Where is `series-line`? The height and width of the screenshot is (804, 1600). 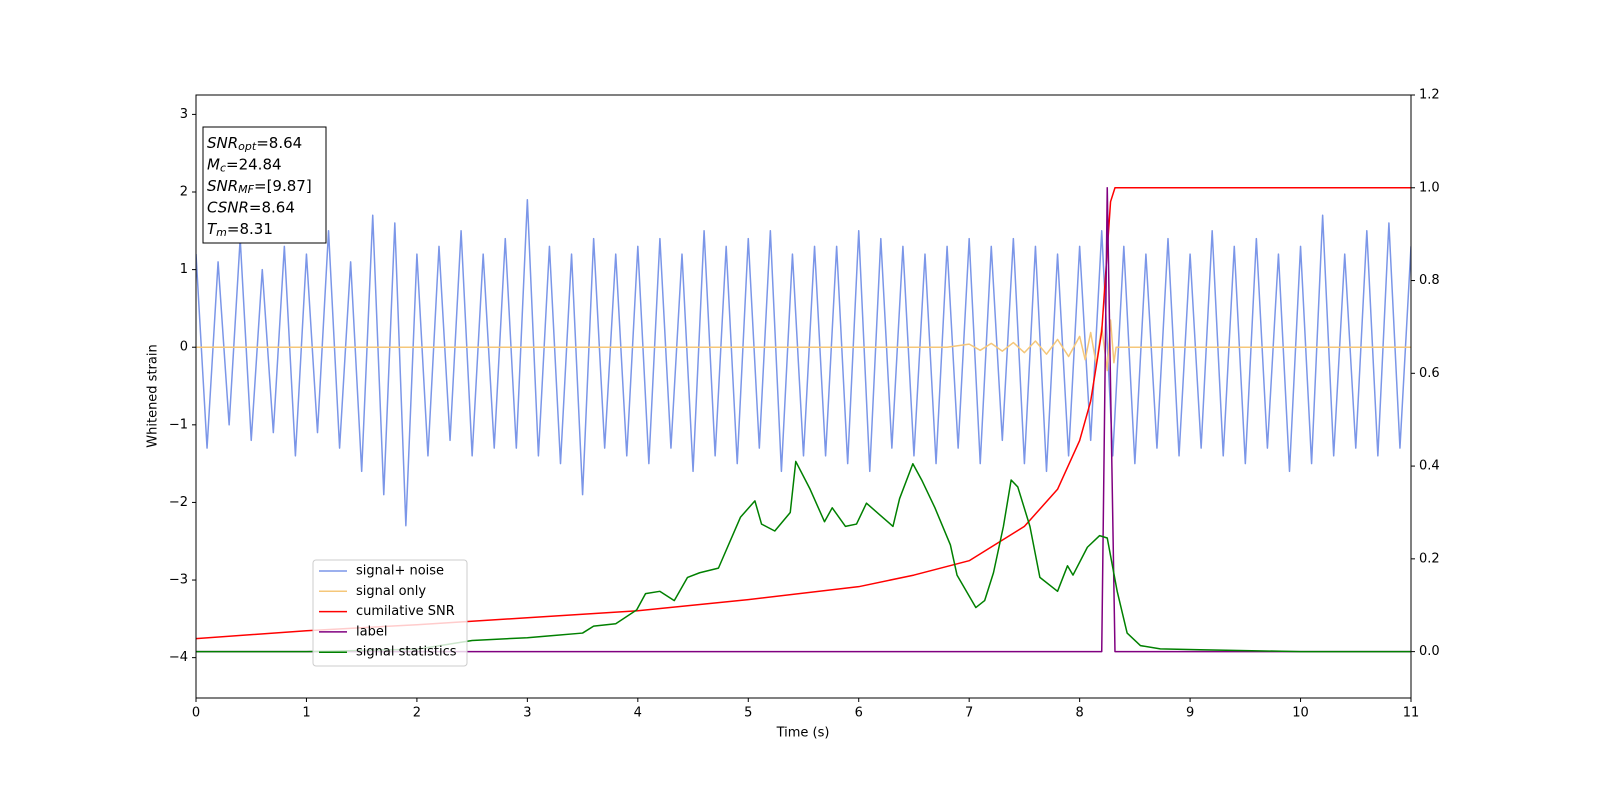
series-line is located at coordinates (803, 345).